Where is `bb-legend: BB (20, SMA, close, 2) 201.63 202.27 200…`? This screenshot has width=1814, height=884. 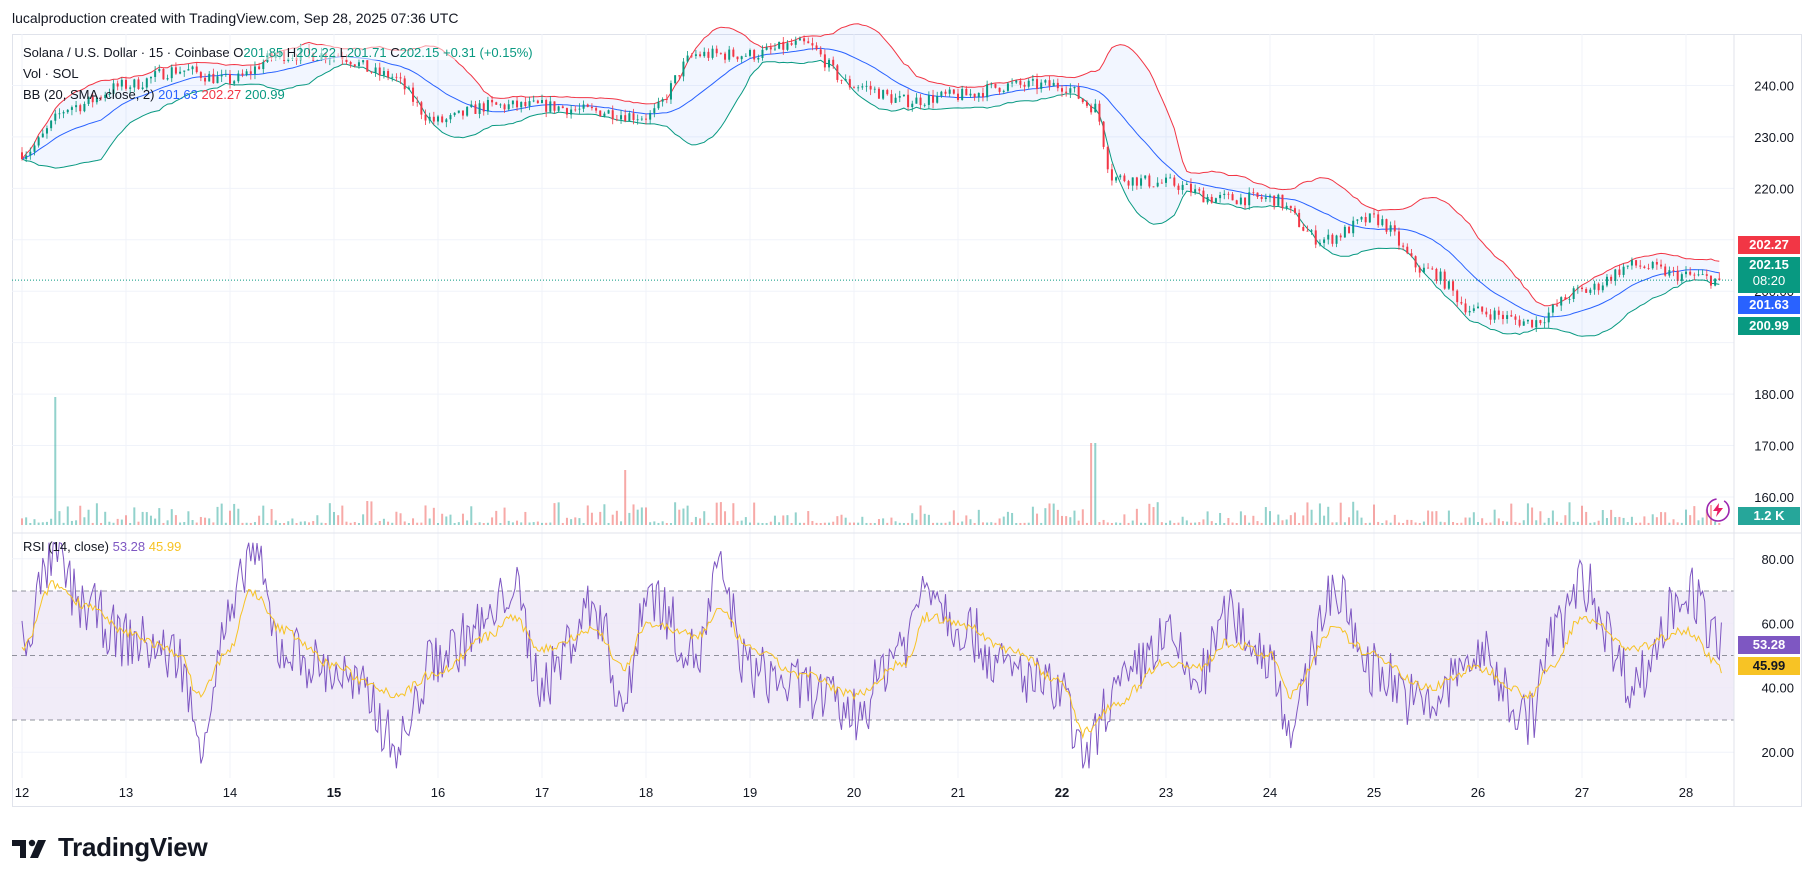 bb-legend: BB (20, SMA, close, 2) 201.63 202.27 200… is located at coordinates (154, 94).